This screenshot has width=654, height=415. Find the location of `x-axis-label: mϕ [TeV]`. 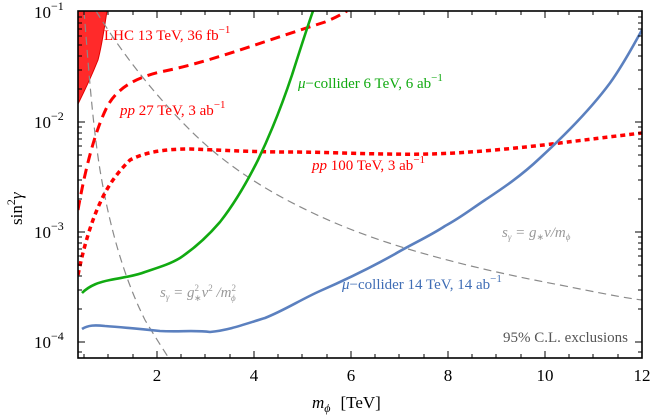

x-axis-label: mϕ [TeV] is located at coordinates (346, 404).